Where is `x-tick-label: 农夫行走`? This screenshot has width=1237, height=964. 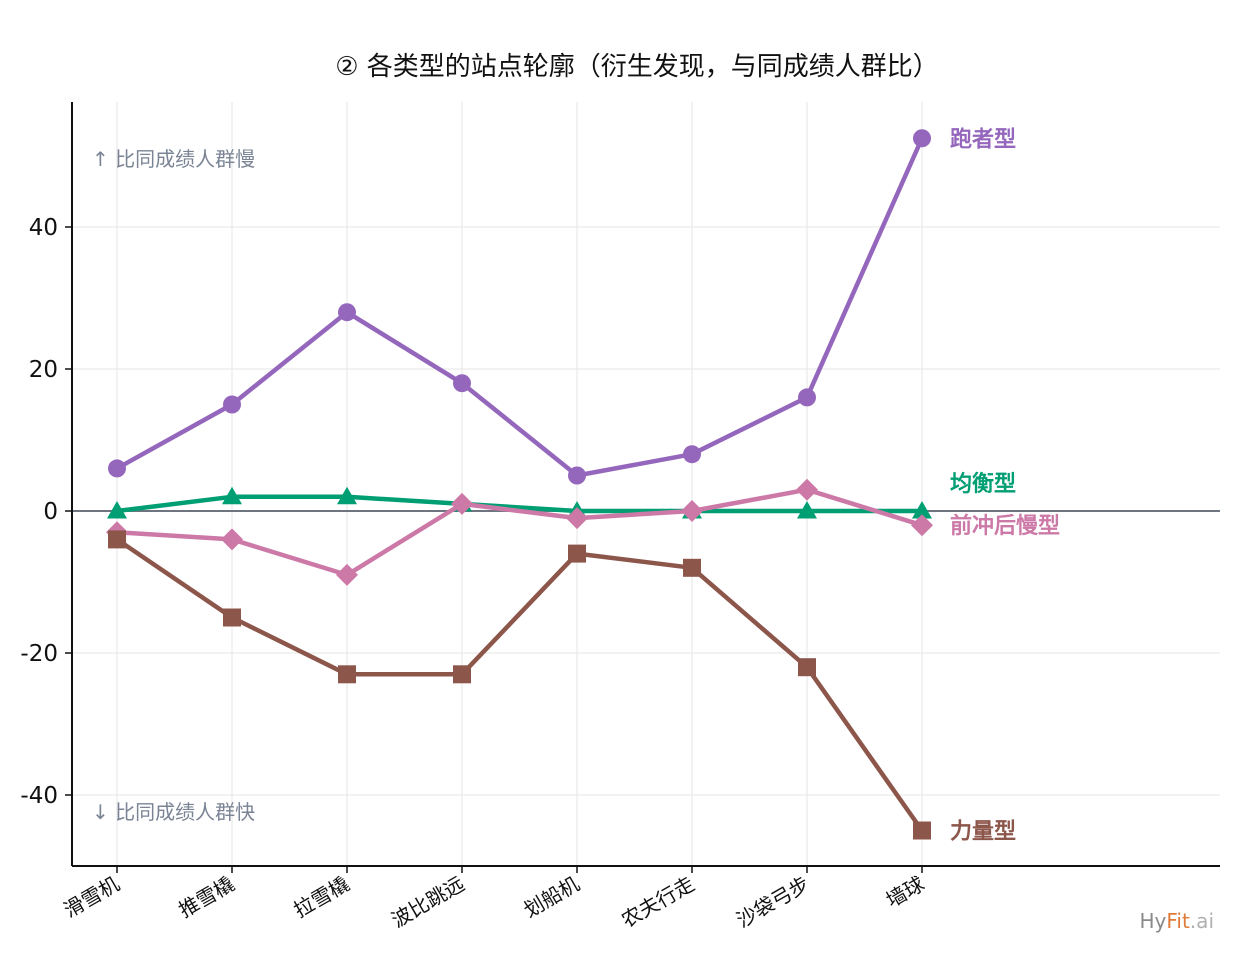 x-tick-label: 农夫行走 is located at coordinates (657, 902).